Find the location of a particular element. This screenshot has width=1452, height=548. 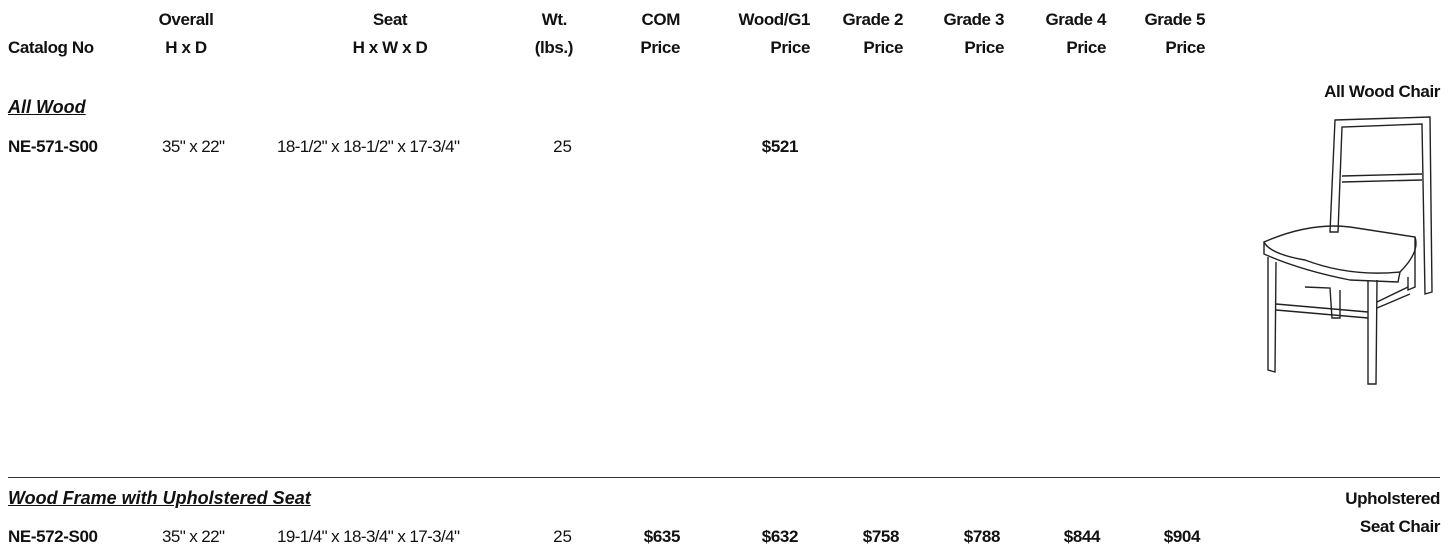

header: Wt. is located at coordinates (554, 19).